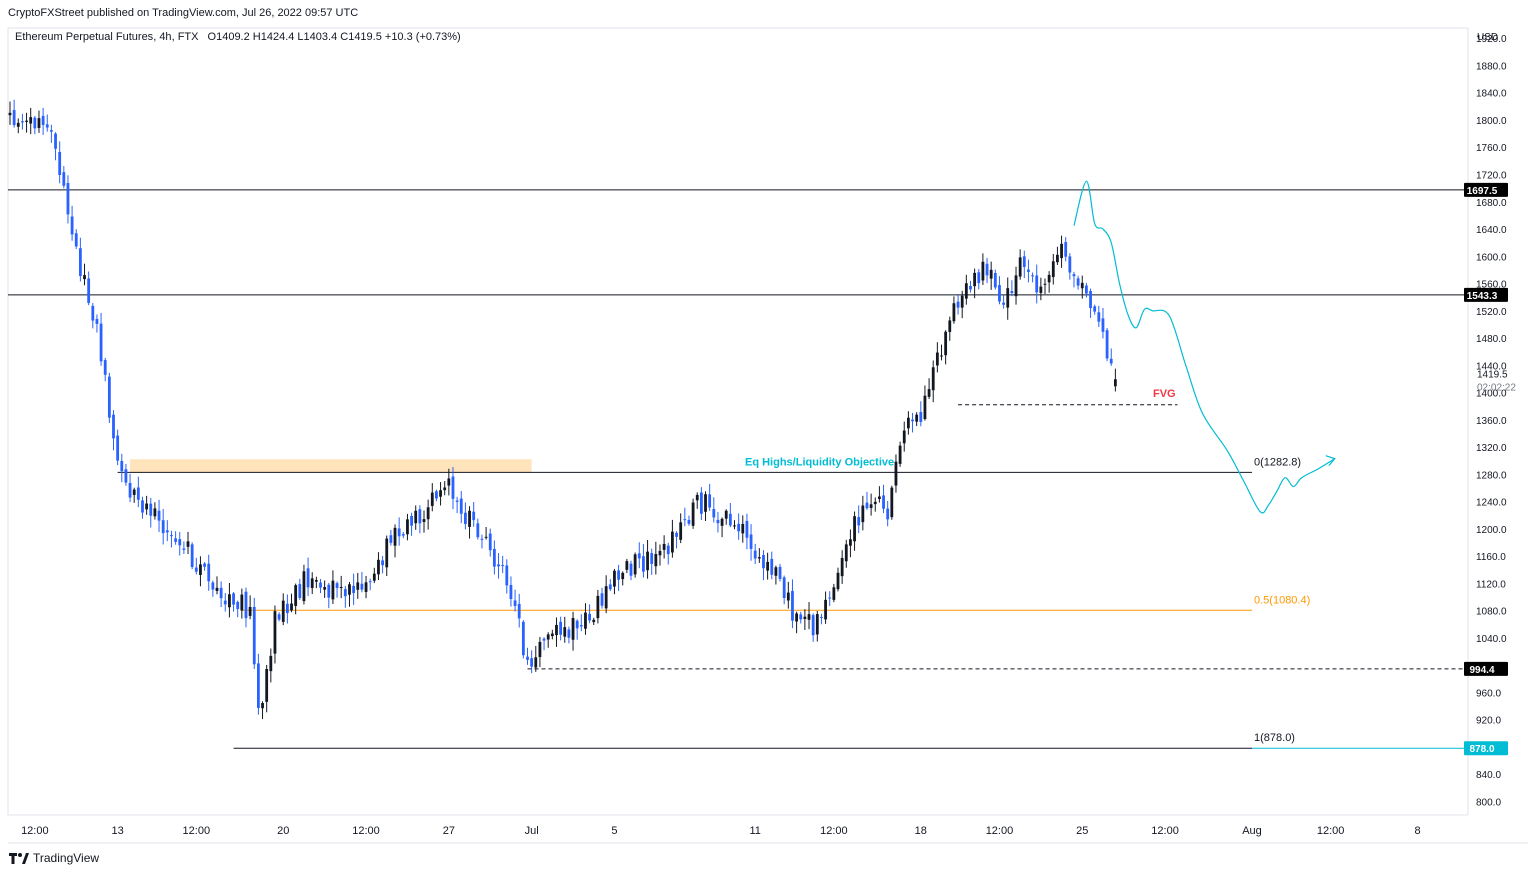 This screenshot has height=874, width=1536. Describe the element at coordinates (84, 37) in the screenshot. I see `symbol-name: Ethereum Perpetual Futures` at that location.